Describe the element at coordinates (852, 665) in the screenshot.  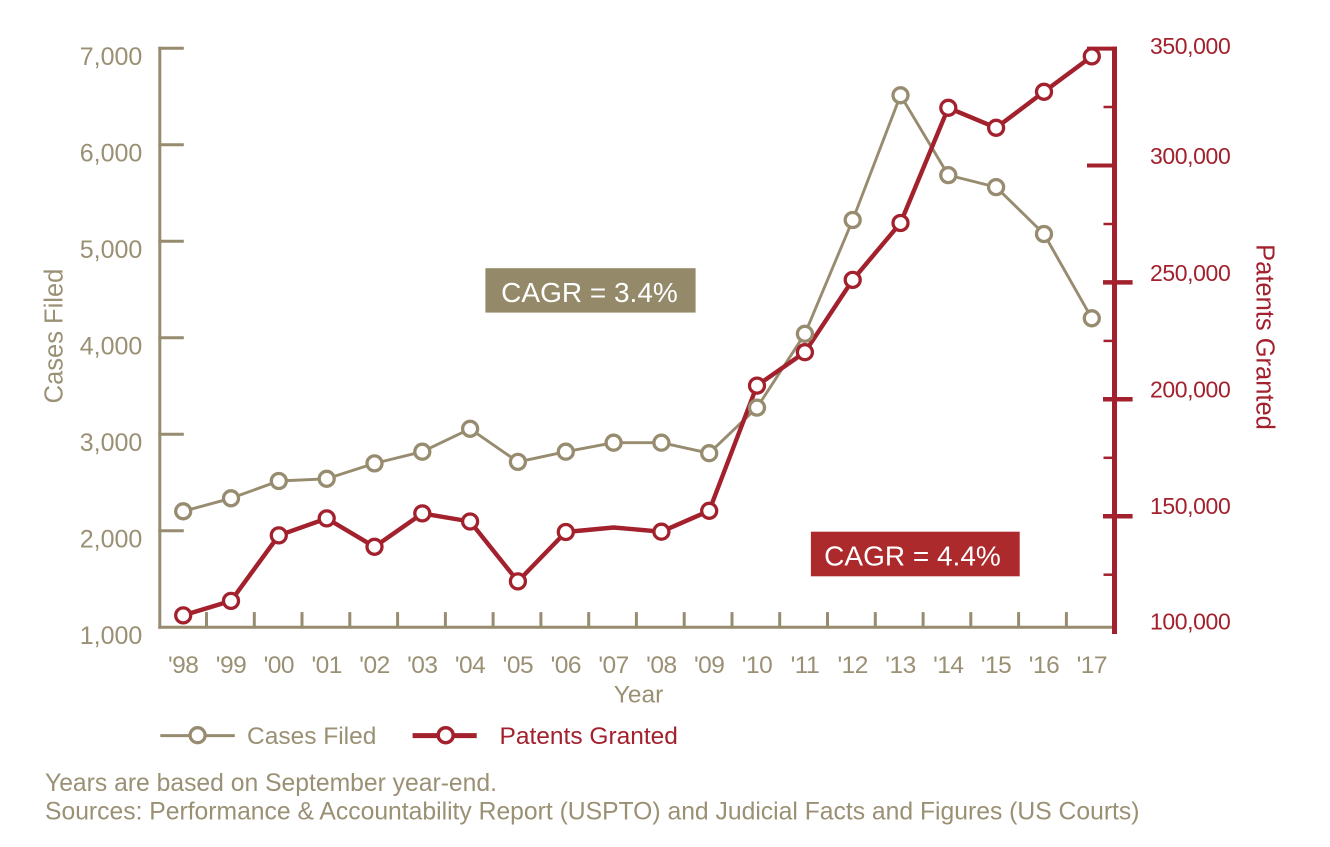
I see `svg-text: '12` at that location.